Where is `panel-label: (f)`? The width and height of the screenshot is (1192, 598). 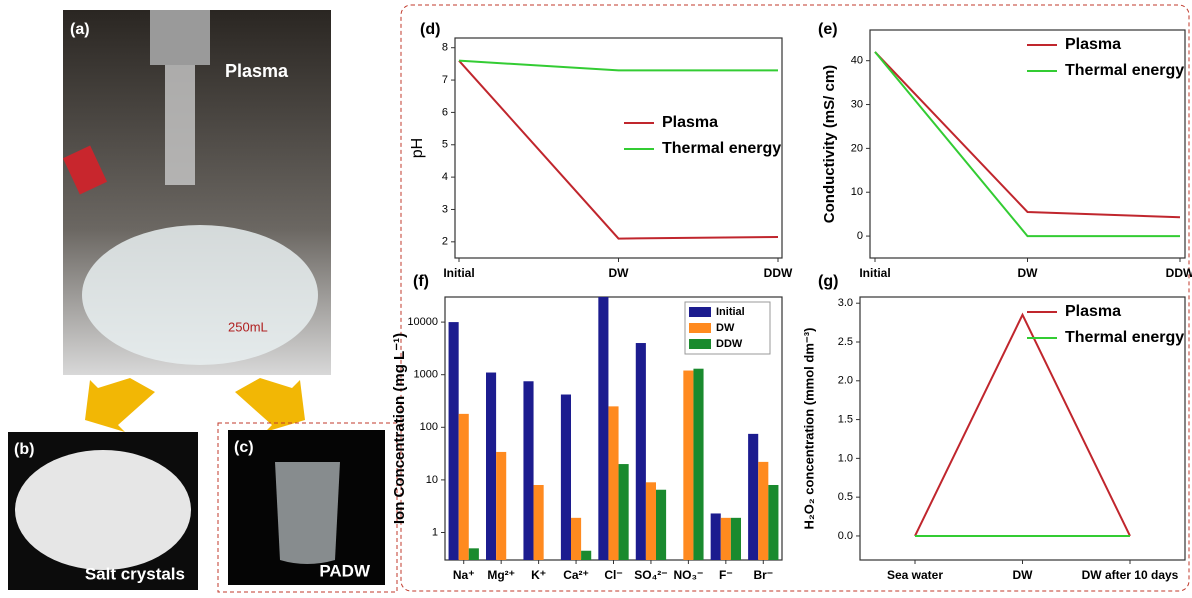
panel-label: (f) is located at coordinates (421, 281).